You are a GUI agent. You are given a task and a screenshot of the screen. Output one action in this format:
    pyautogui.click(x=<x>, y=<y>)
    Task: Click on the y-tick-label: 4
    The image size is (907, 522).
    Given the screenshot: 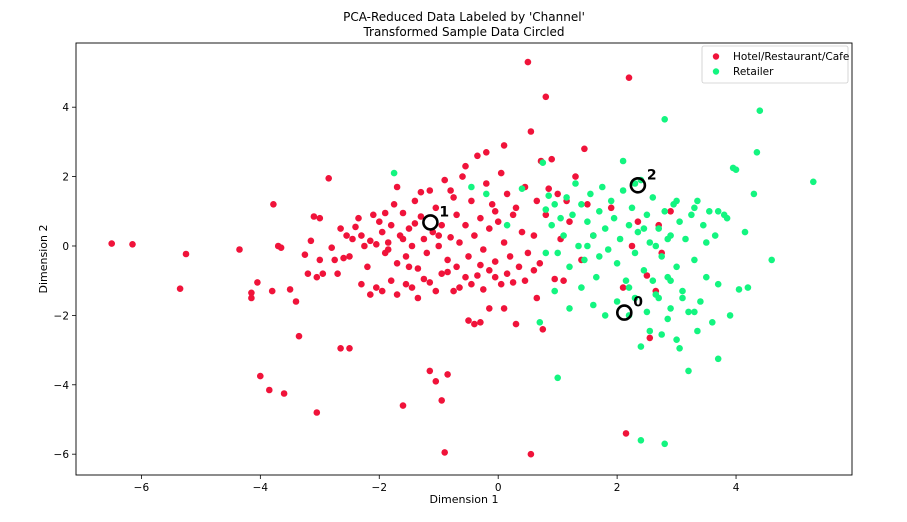 What is the action you would take?
    pyautogui.click(x=65, y=108)
    